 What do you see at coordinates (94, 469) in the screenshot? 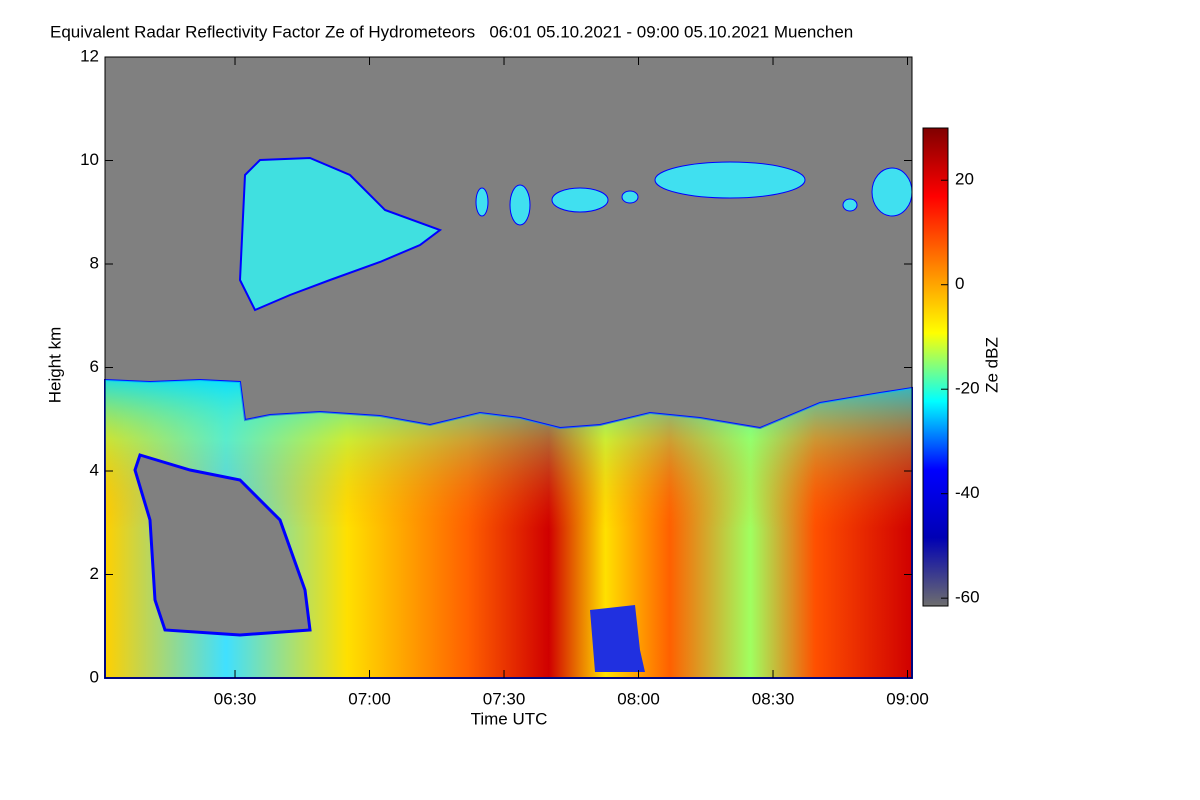
I see `y-tick-label: 4` at bounding box center [94, 469].